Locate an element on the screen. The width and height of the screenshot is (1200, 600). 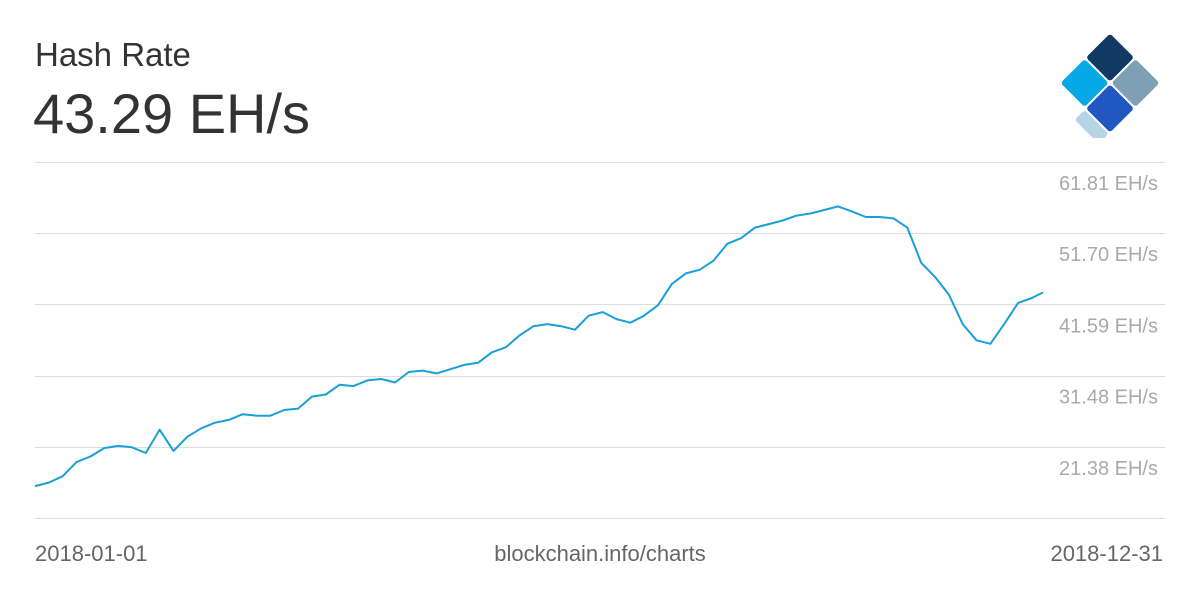
current-hash-rate: 43.29 EH/s is located at coordinates (172, 113).